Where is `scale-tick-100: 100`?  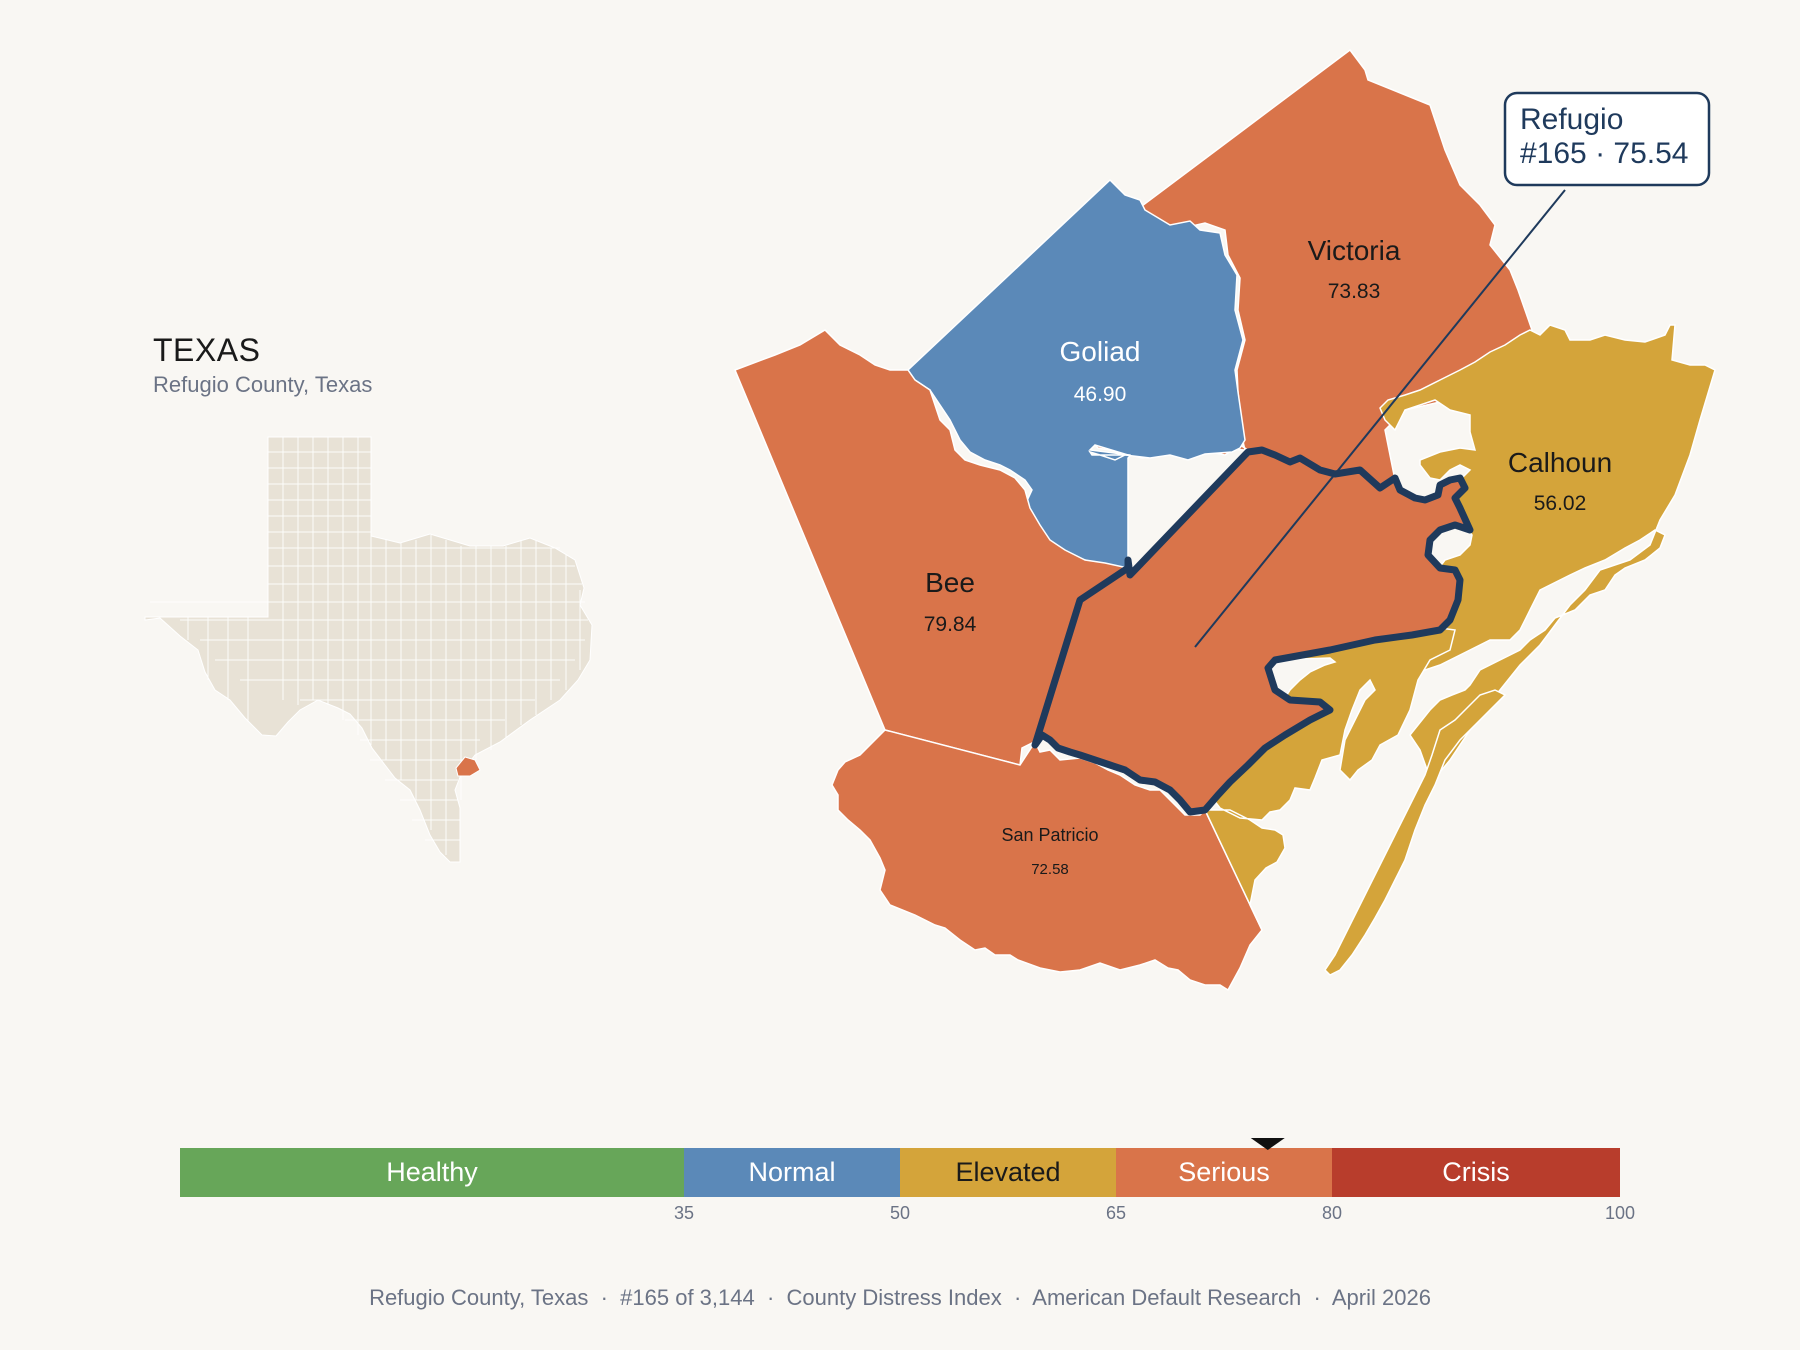 scale-tick-100: 100 is located at coordinates (1620, 1213).